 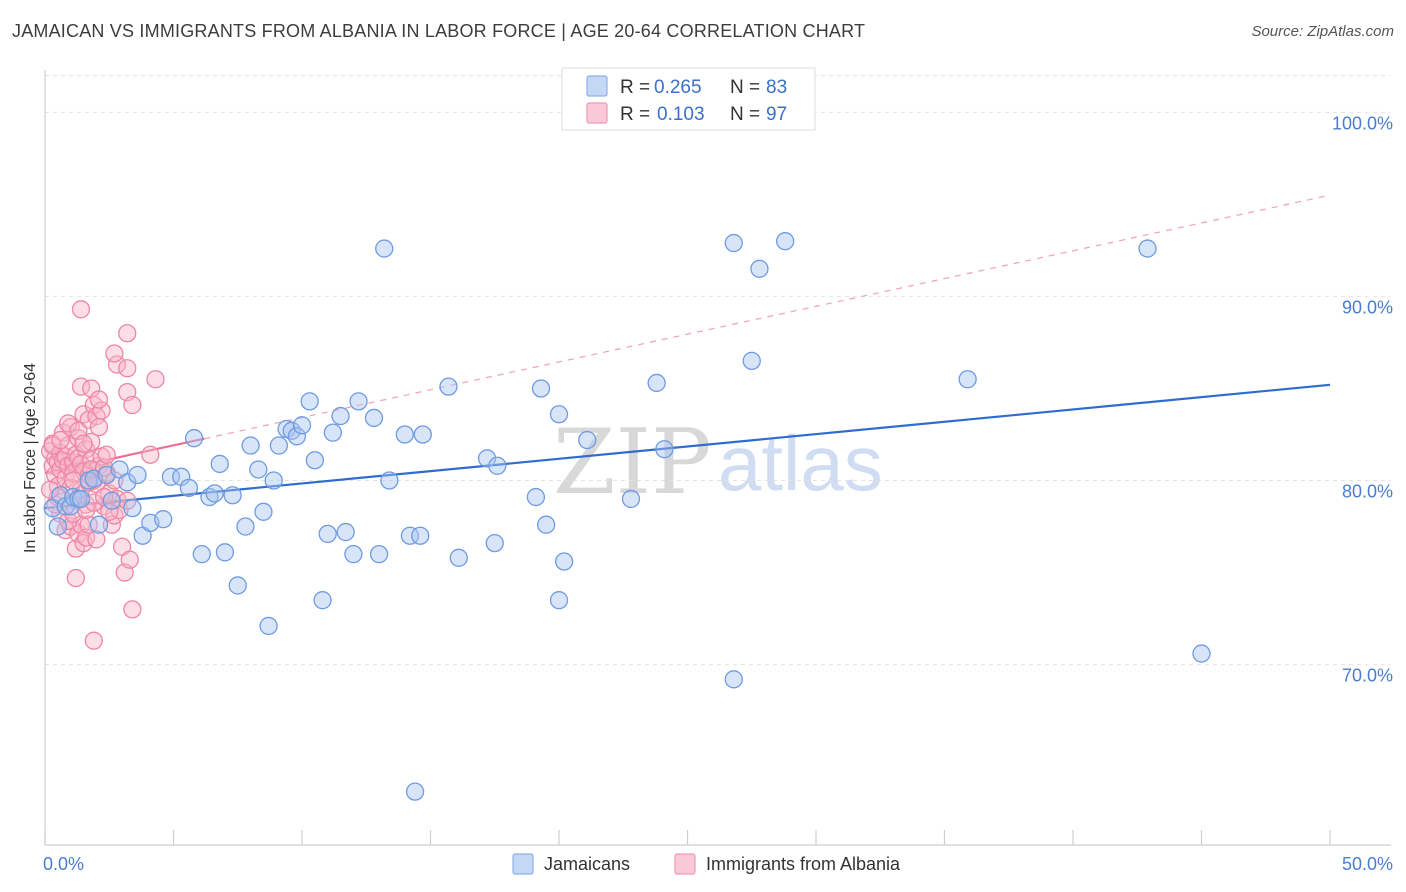 What do you see at coordinates (635, 114) in the screenshot?
I see `legend-r-label-2: R =` at bounding box center [635, 114].